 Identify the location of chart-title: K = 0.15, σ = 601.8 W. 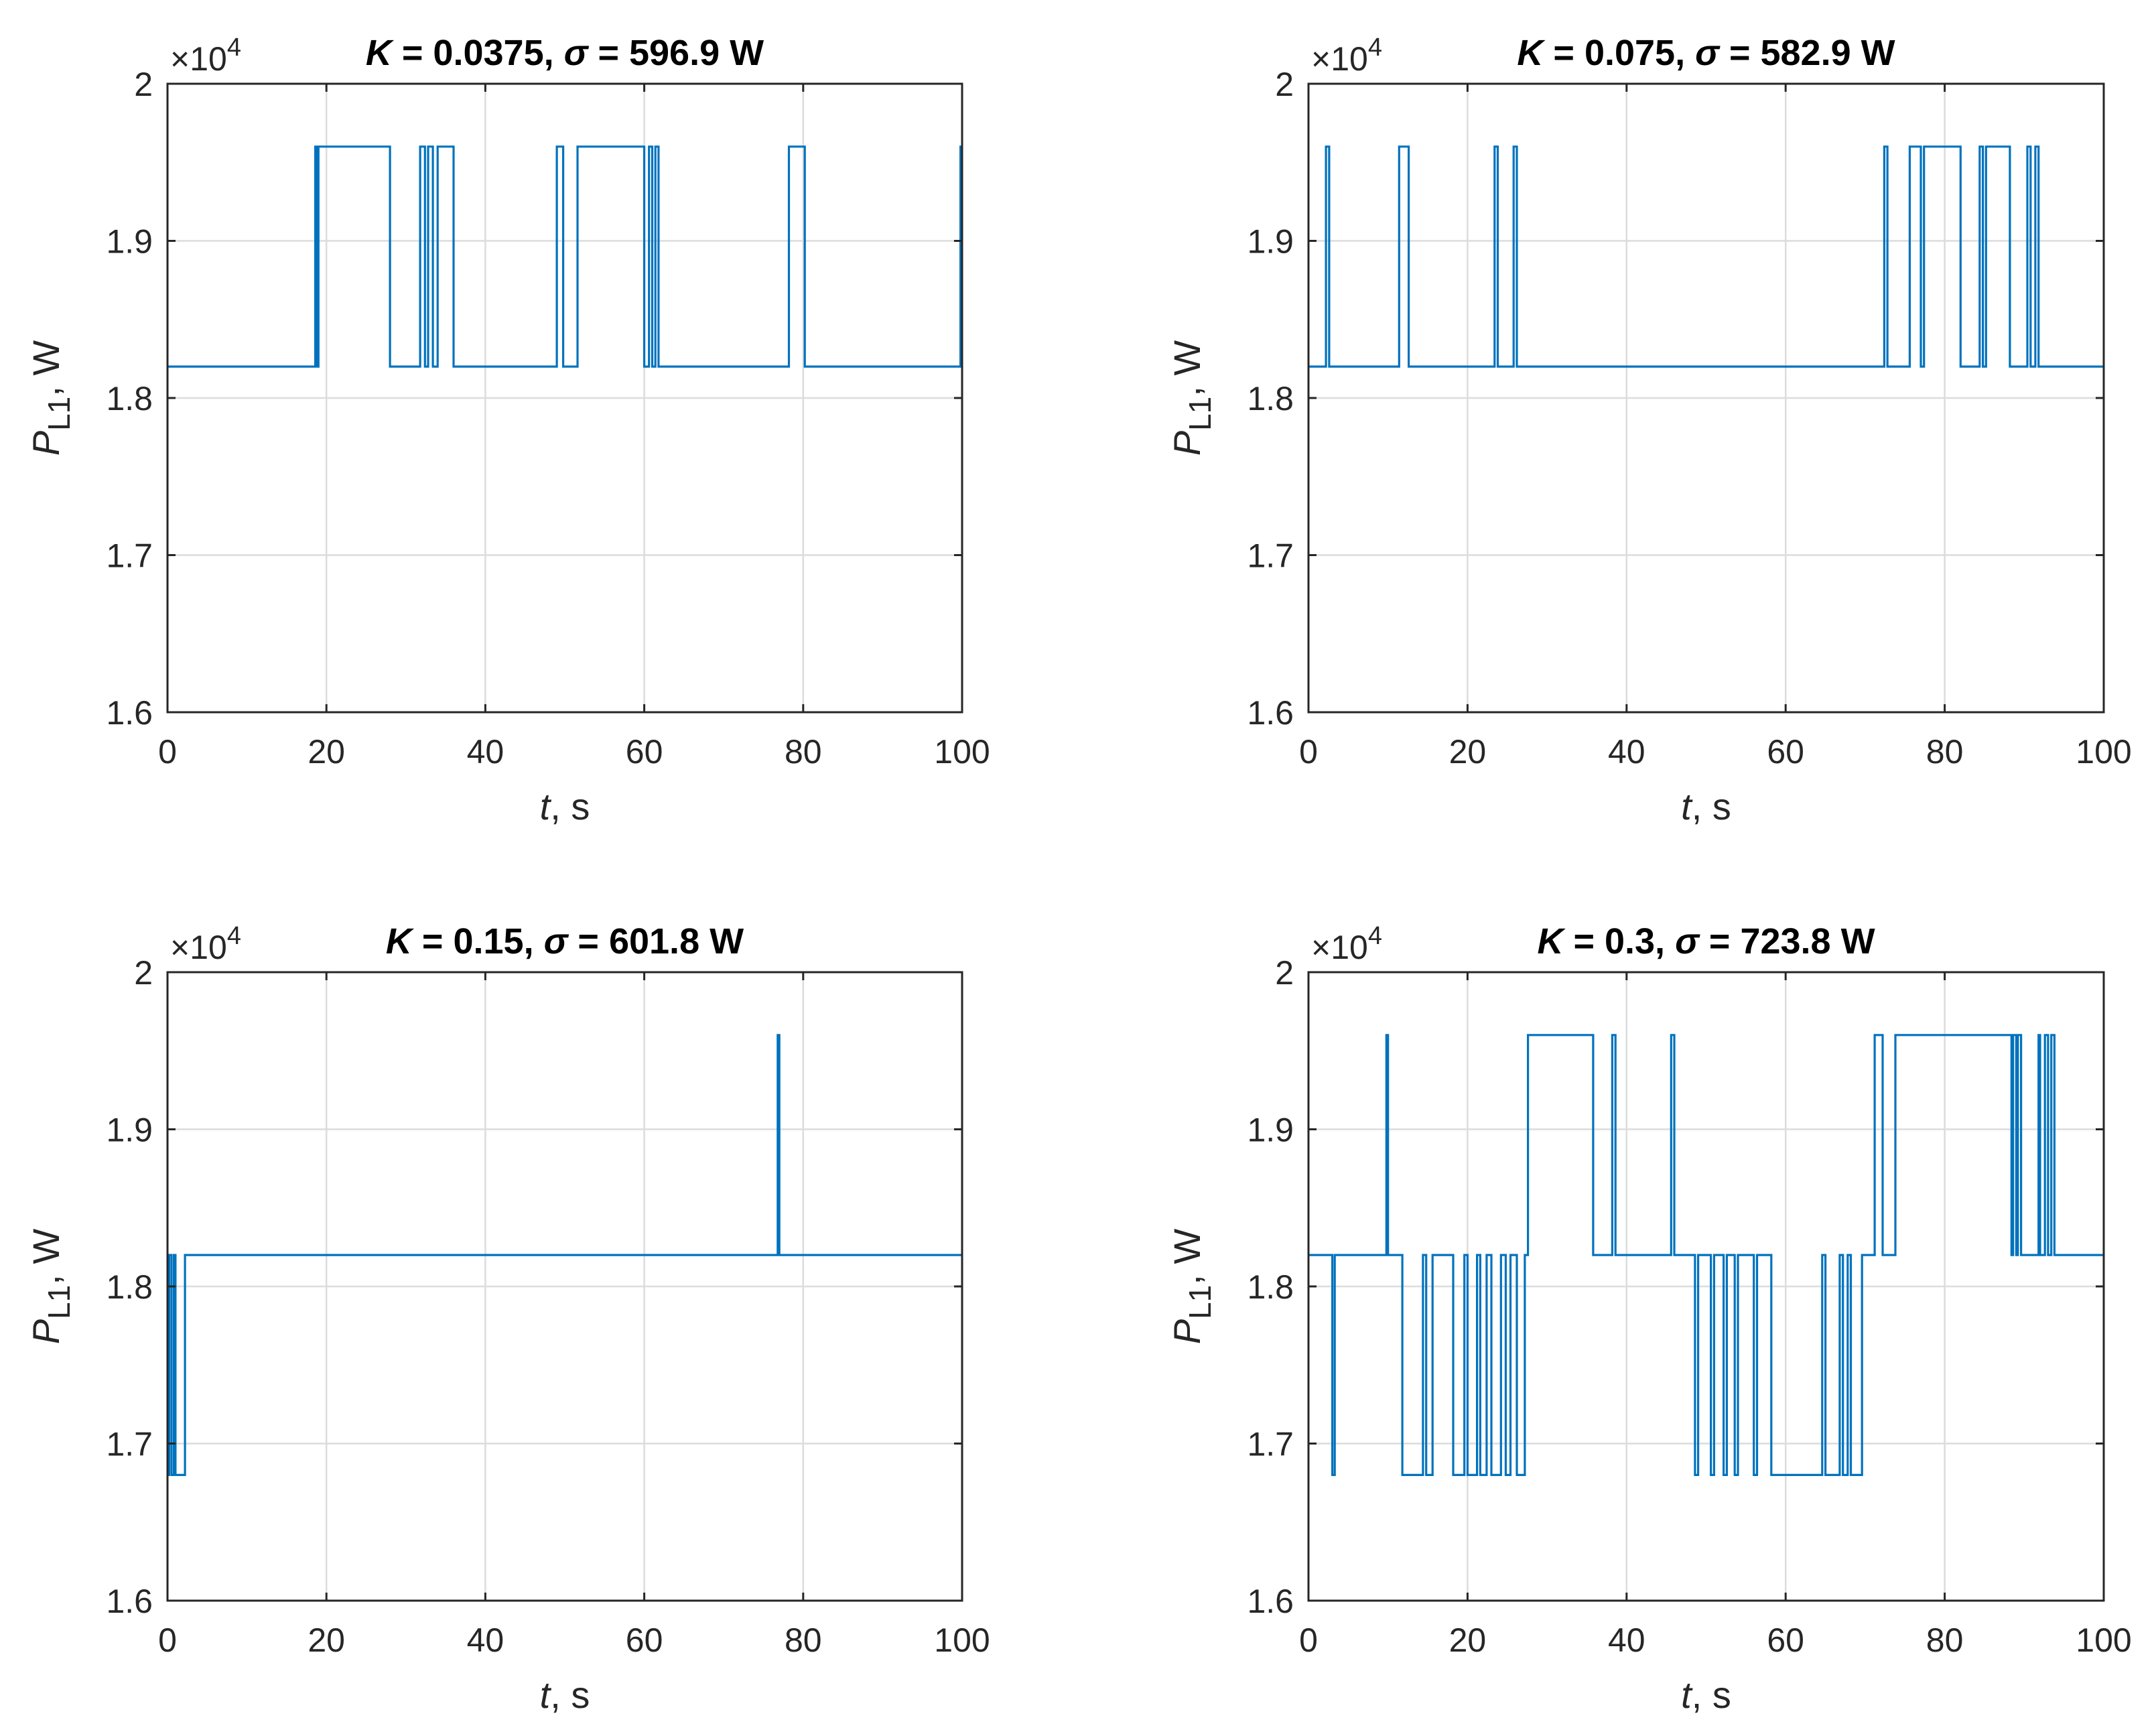
(565, 941).